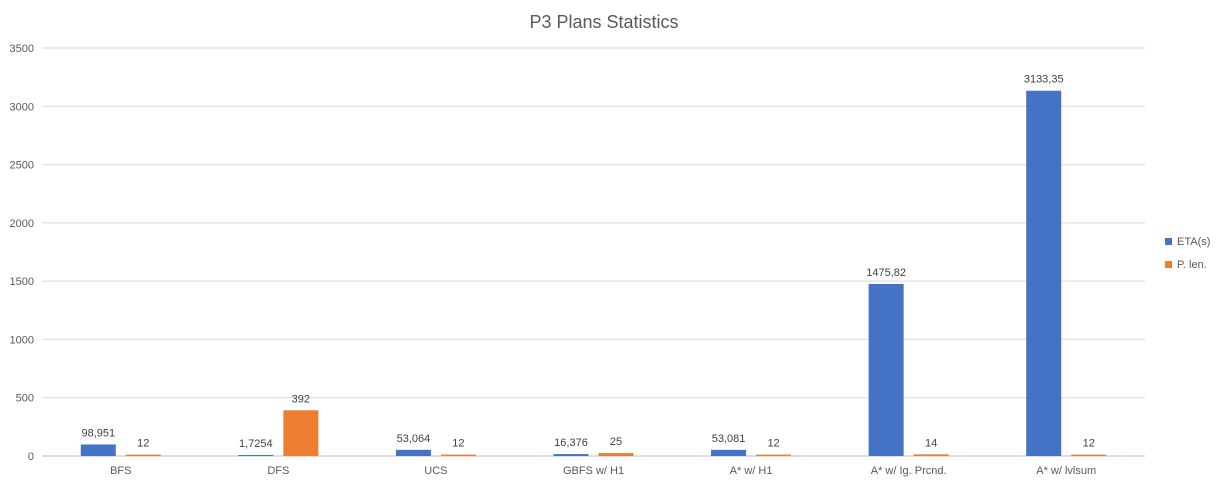  What do you see at coordinates (1044, 80) in the screenshot?
I see `data-label: 3133,35` at bounding box center [1044, 80].